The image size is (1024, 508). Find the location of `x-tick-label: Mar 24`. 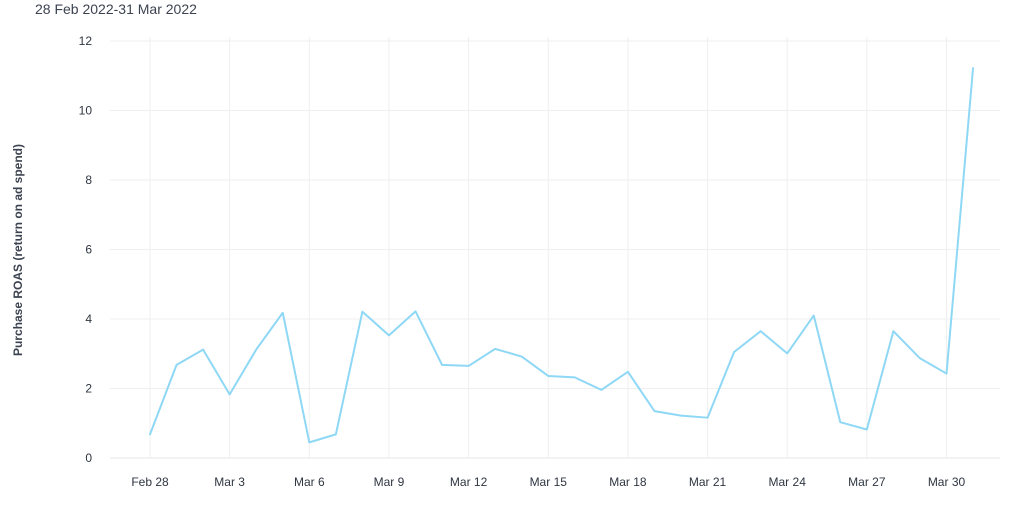

x-tick-label: Mar 24 is located at coordinates (788, 482).